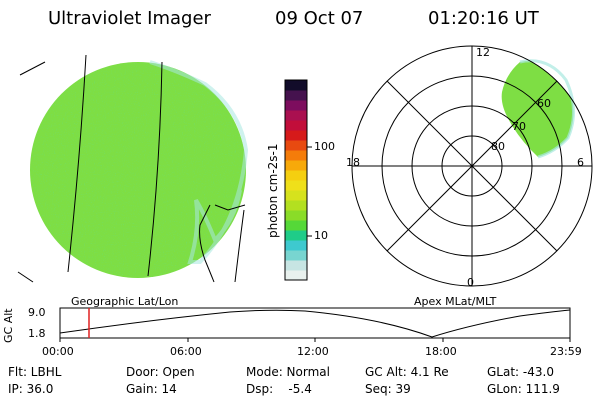 Image resolution: width=600 pixels, height=400 pixels. What do you see at coordinates (520, 372) in the screenshot?
I see `glat-status: GLat: -43.0` at bounding box center [520, 372].